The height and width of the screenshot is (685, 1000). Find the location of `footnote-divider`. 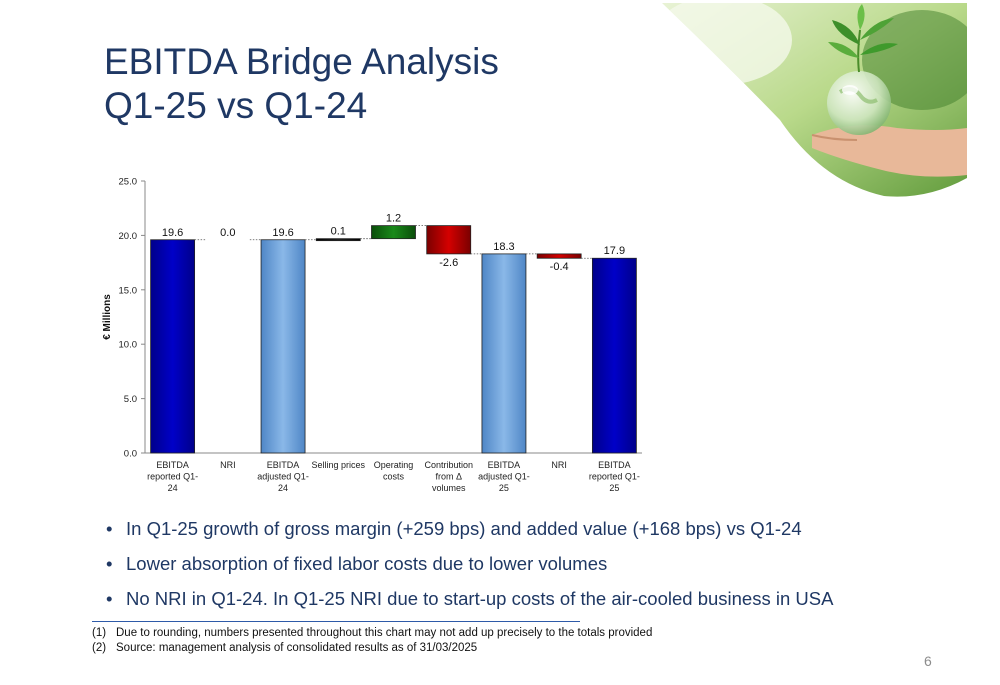

footnote-divider is located at coordinates (336, 621).